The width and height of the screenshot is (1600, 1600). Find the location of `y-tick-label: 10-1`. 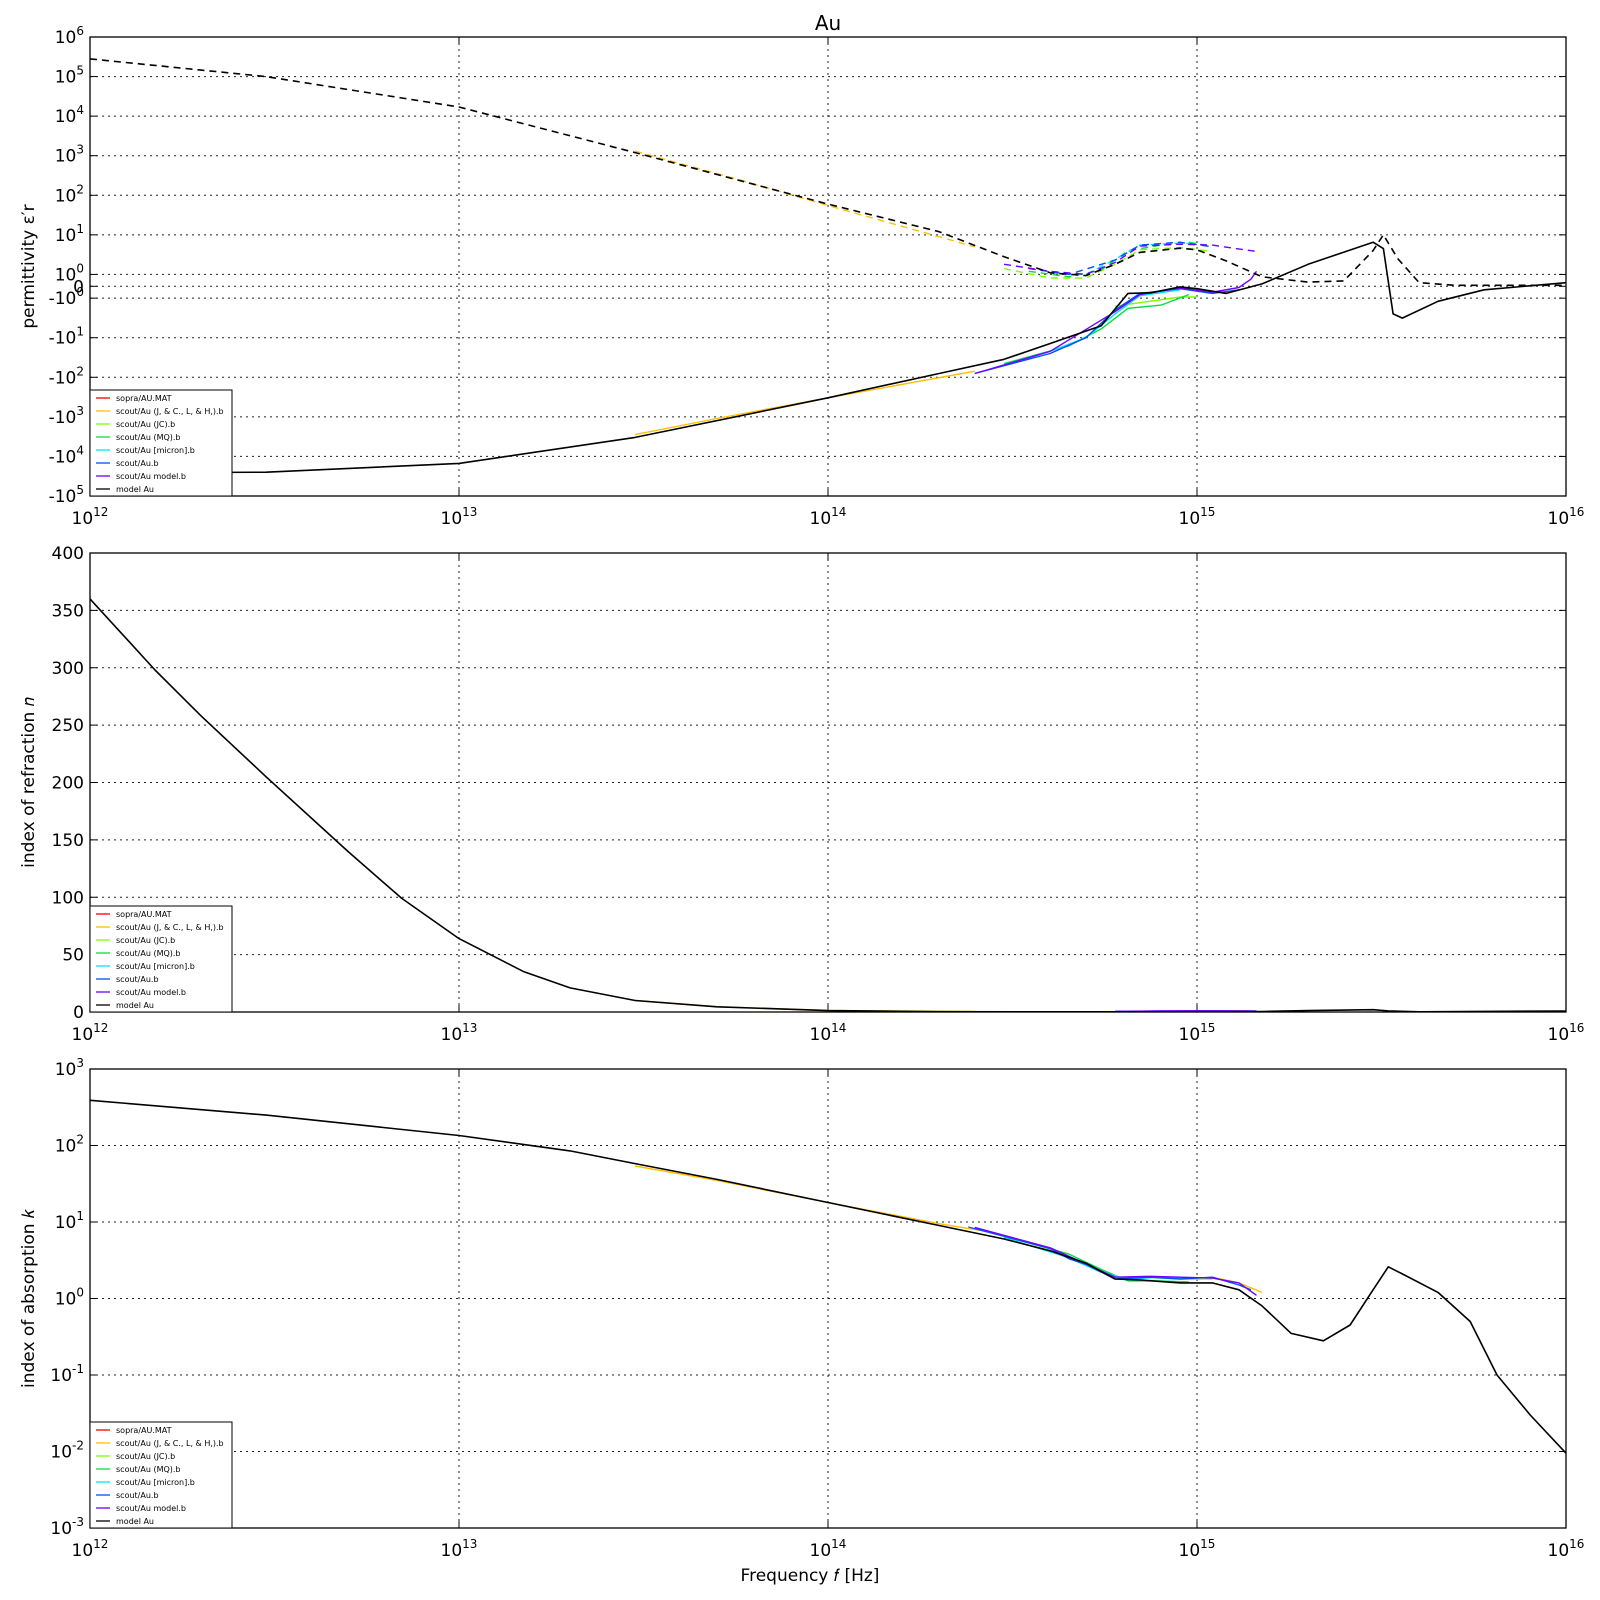

y-tick-label: 10-1 is located at coordinates (67, 1374).